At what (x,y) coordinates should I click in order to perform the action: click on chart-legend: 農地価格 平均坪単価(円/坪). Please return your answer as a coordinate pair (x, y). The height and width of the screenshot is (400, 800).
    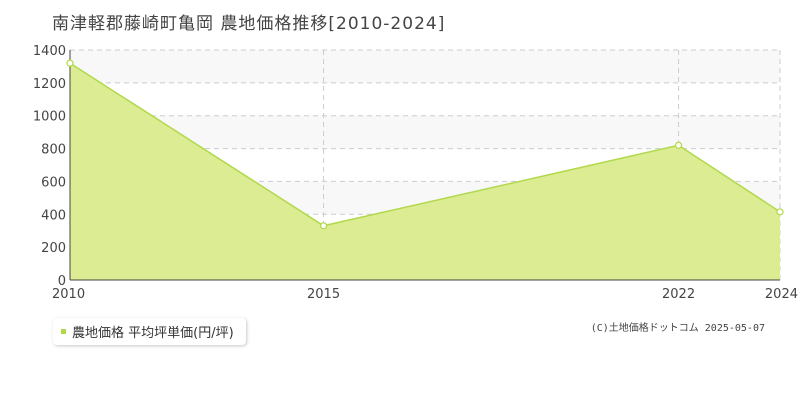
    Looking at the image, I should click on (149, 331).